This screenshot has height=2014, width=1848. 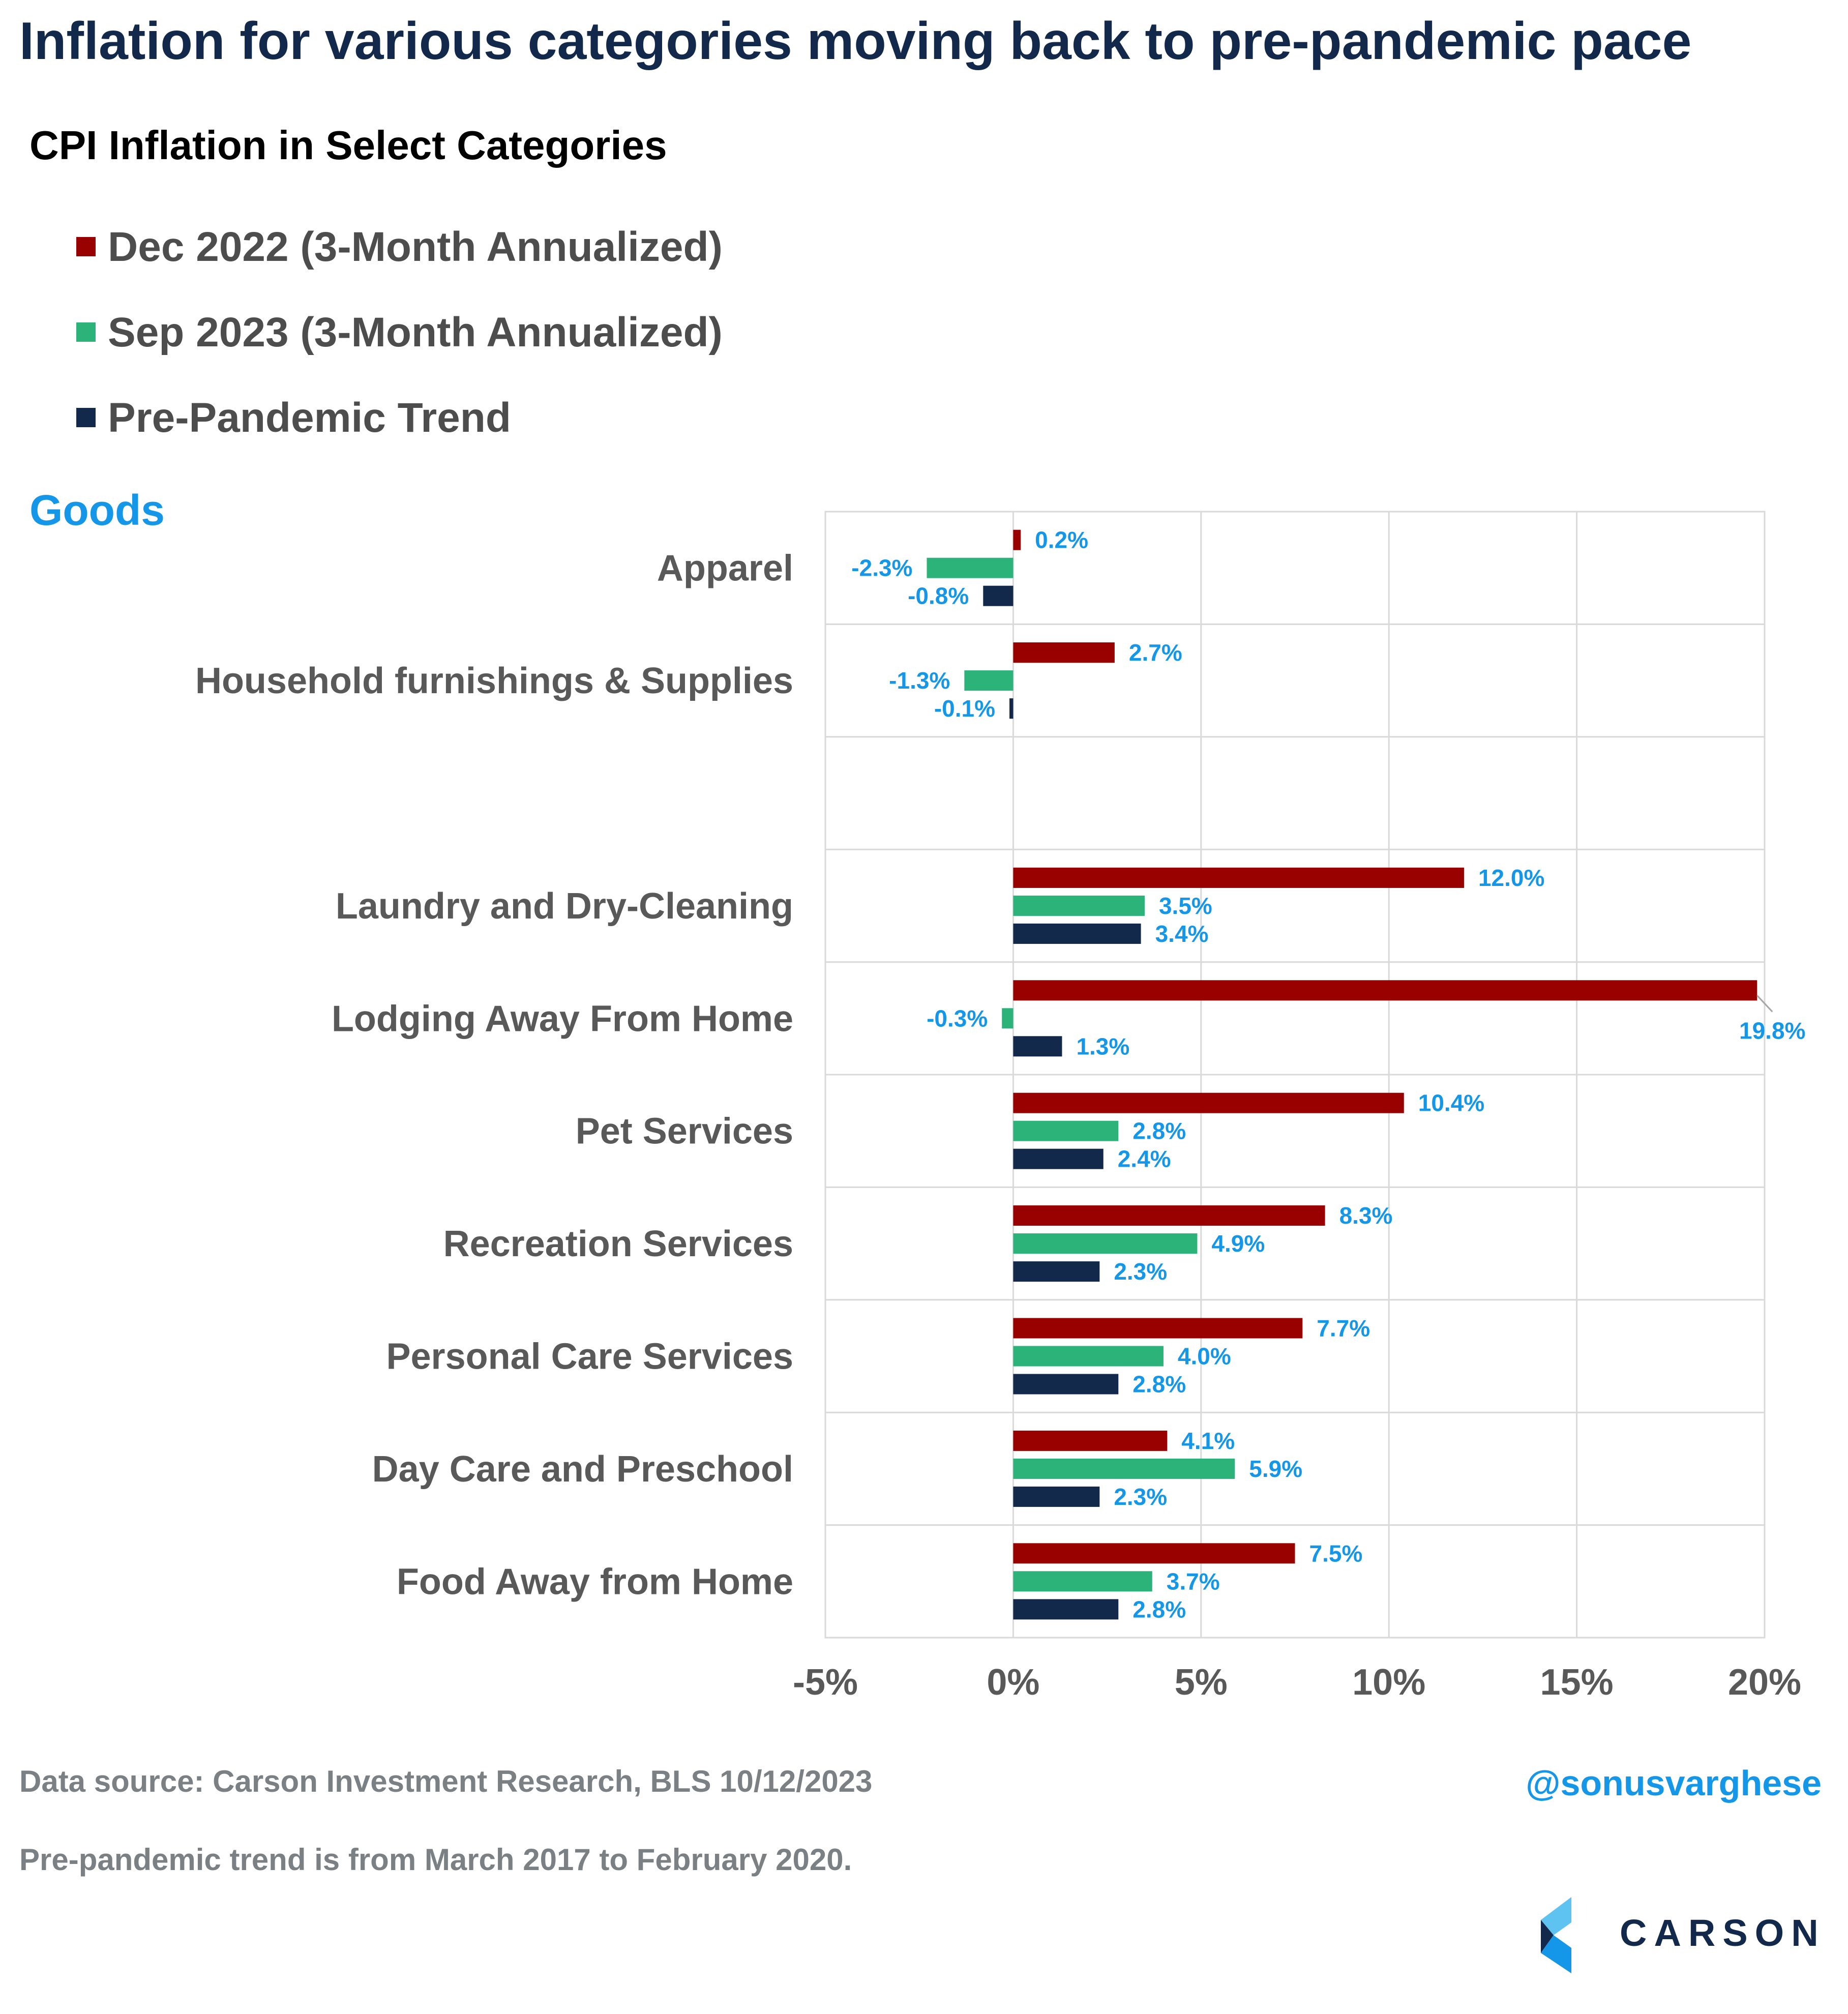 I want to click on legend-label-dec-2022: Dec 2022 (3-Month Annualized), so click(x=415, y=247).